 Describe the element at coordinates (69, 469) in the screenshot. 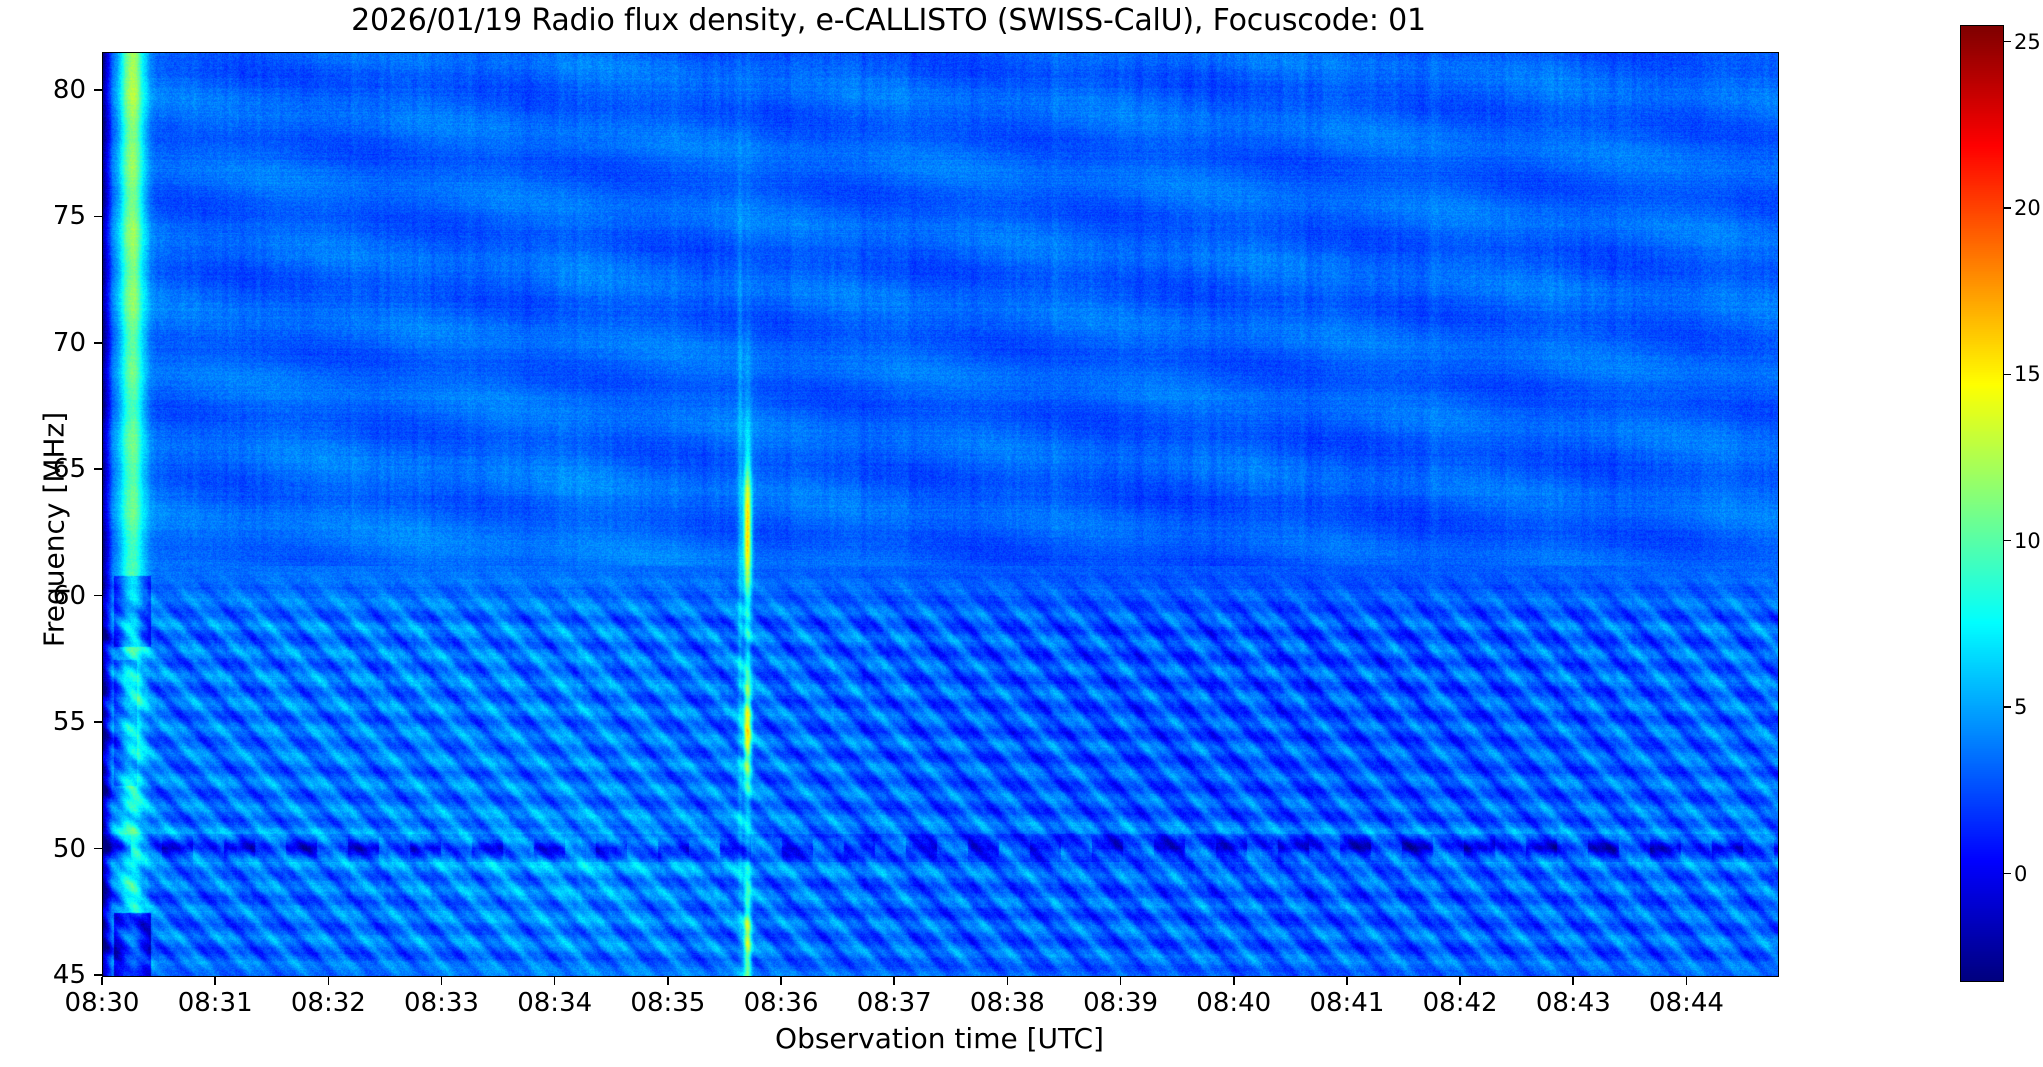

I see `y-tick-label: 65` at that location.